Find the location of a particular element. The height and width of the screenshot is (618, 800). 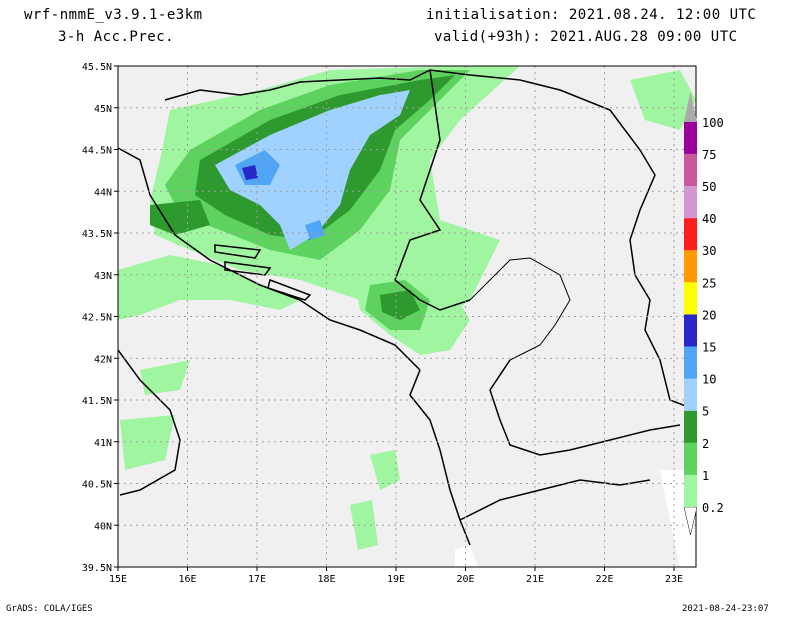

run-timestamp: 2021-08-24-23:07 is located at coordinates (725, 609).